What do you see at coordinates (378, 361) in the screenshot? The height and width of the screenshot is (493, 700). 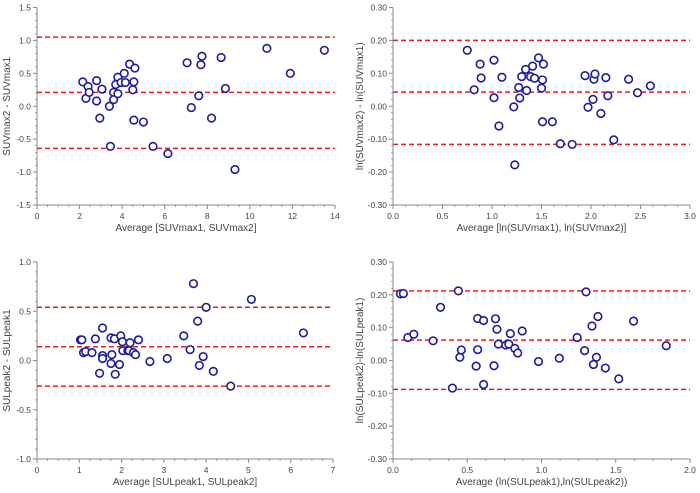 I see `y-tick-label: 0.00` at bounding box center [378, 361].